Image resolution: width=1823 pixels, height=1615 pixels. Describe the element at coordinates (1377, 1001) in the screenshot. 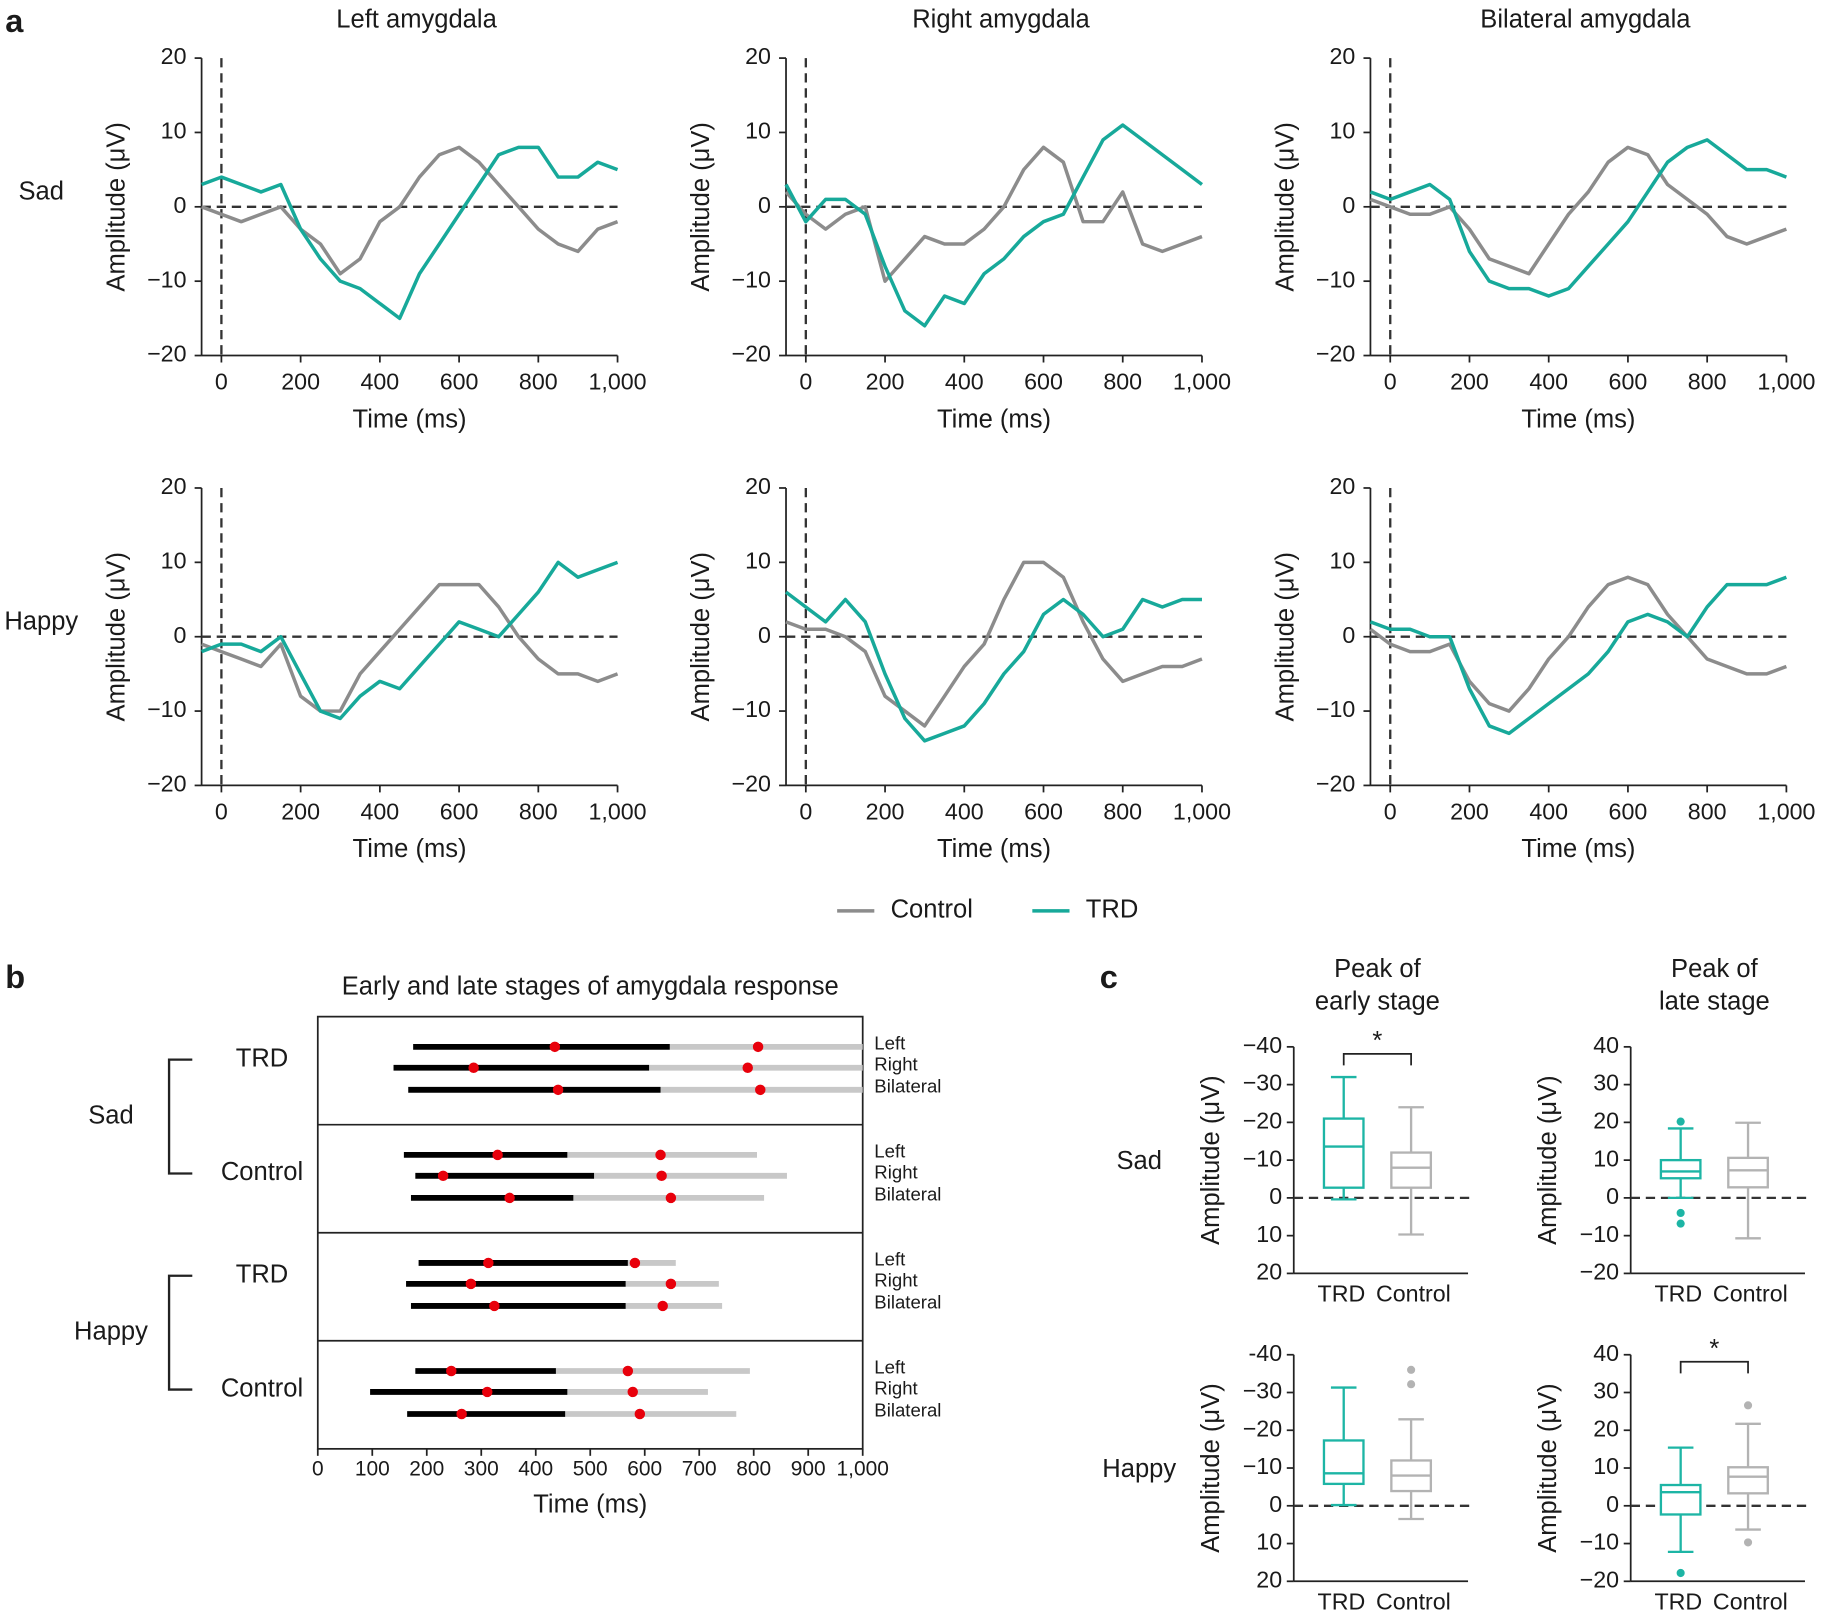

I see `chart-title: early stage` at that location.